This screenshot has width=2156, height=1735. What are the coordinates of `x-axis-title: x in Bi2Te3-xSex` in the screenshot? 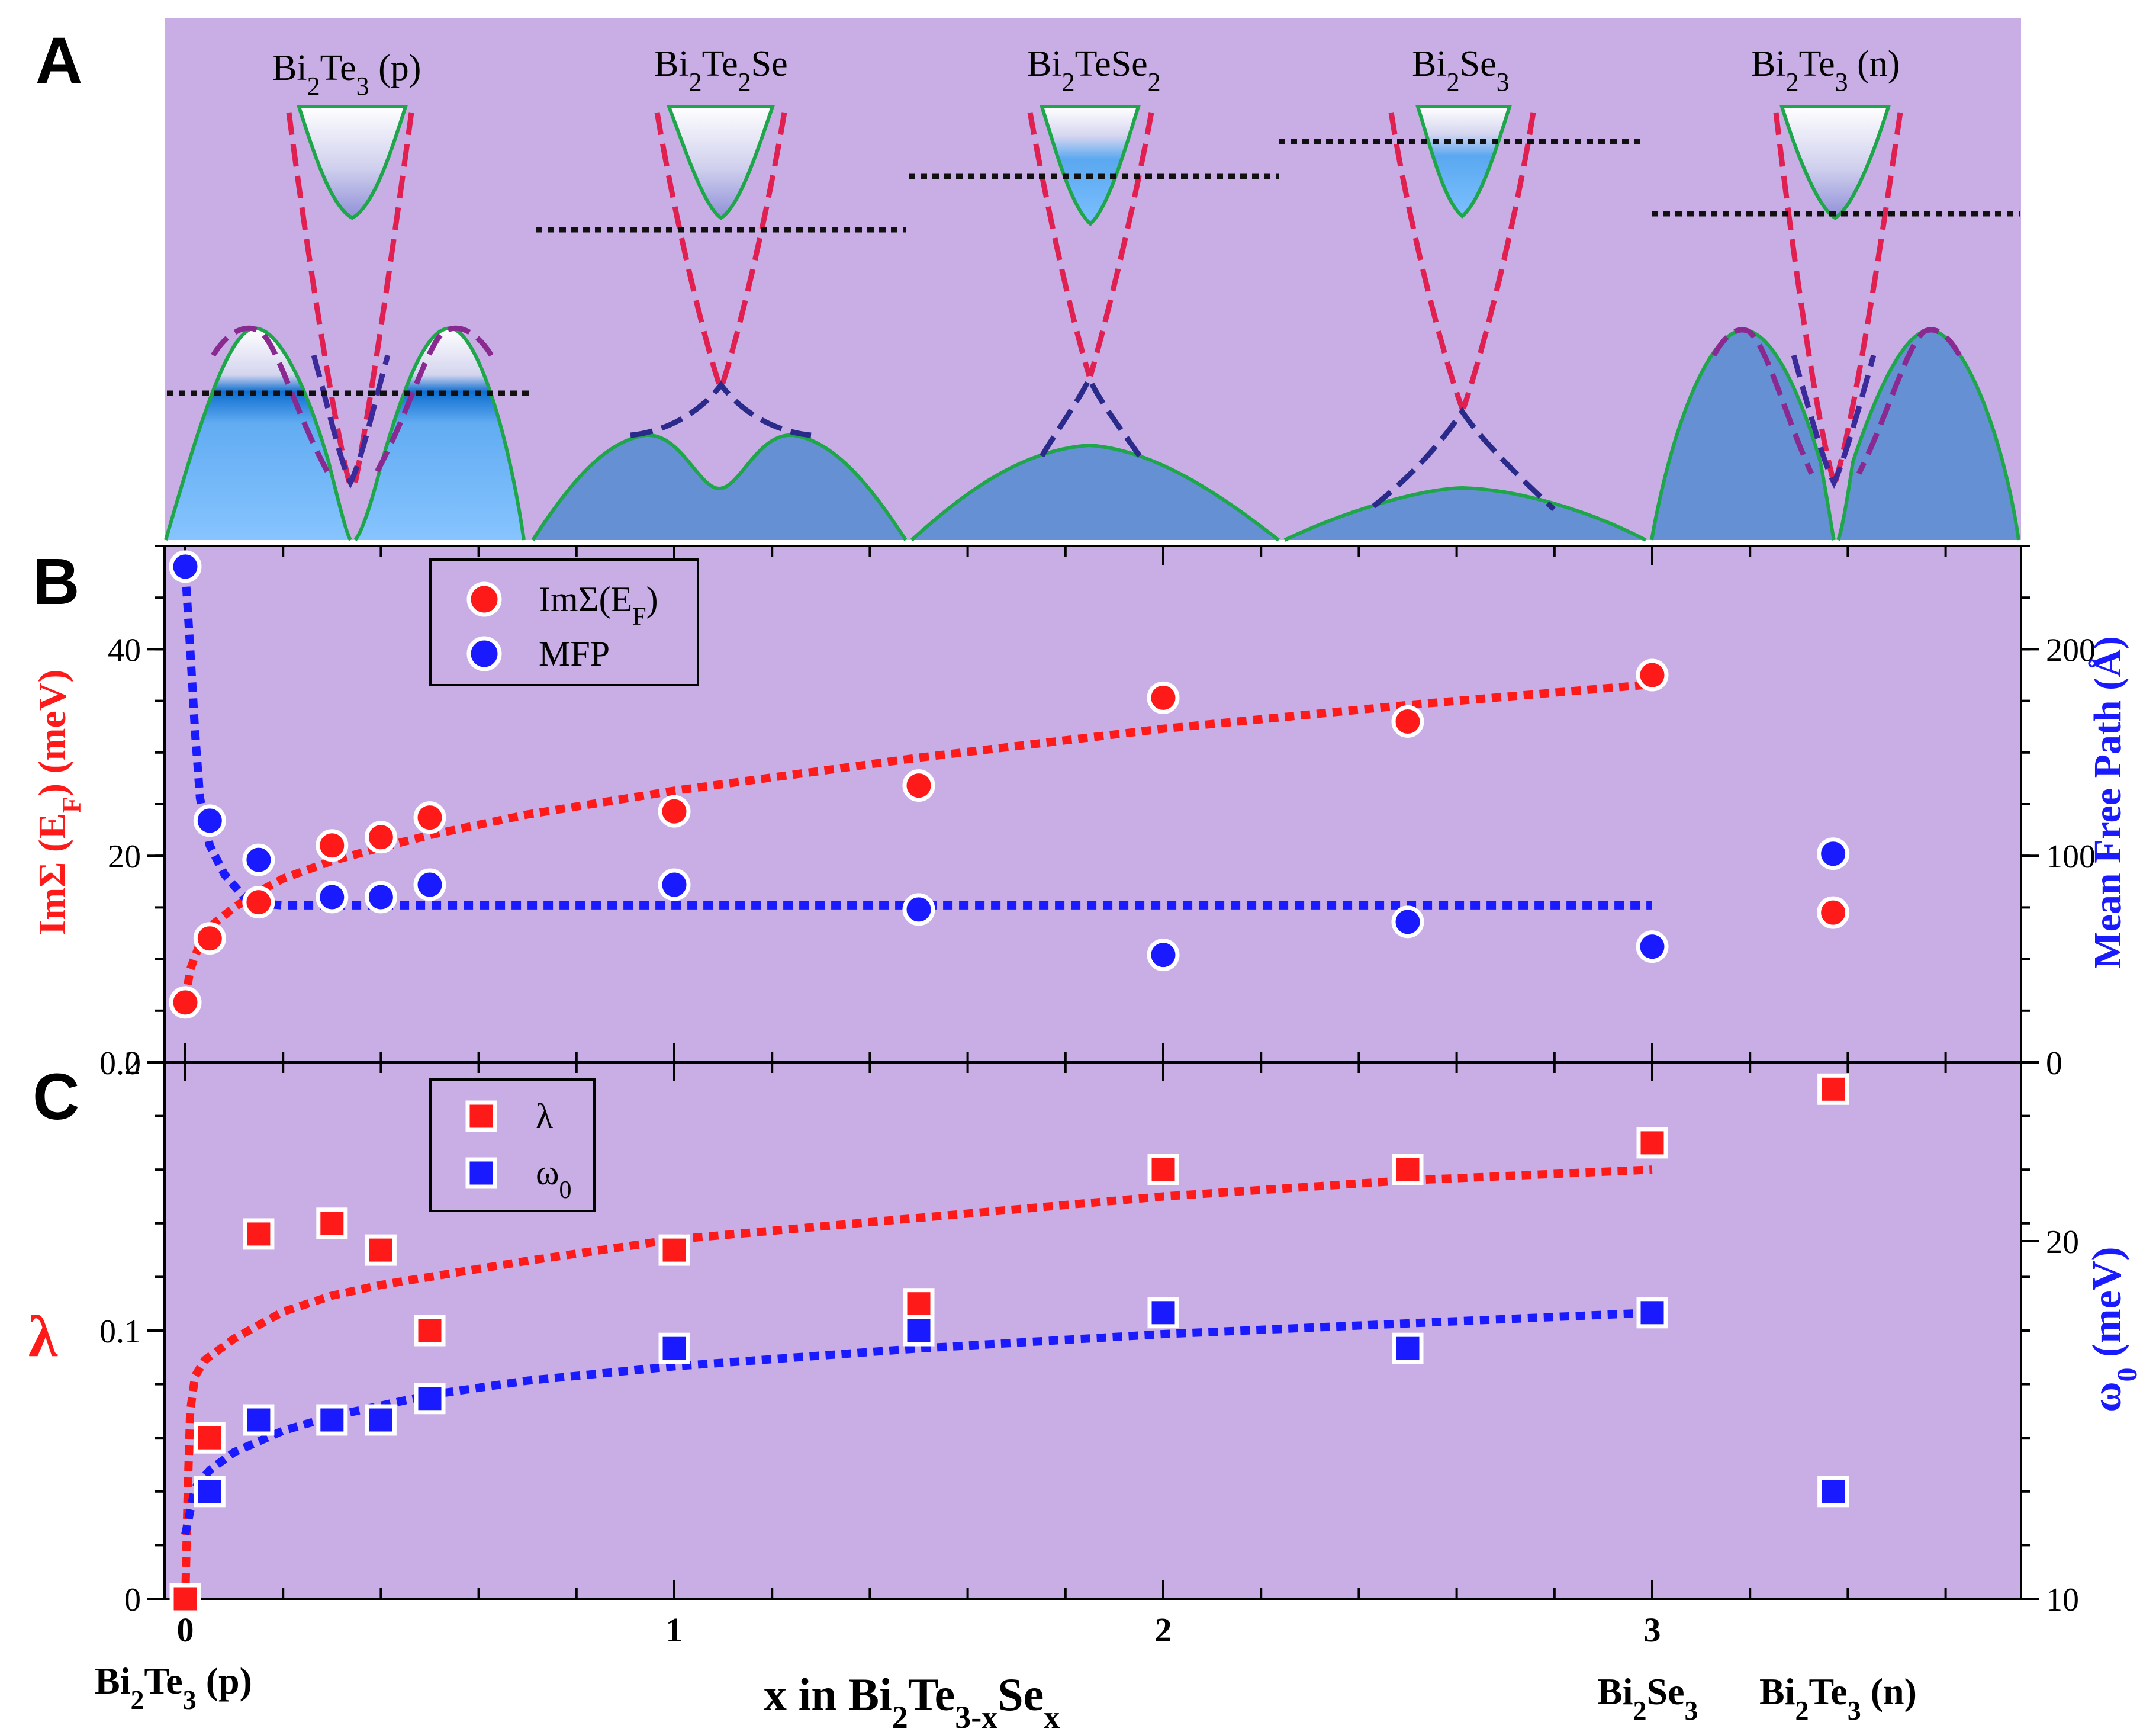 It's located at (912, 1702).